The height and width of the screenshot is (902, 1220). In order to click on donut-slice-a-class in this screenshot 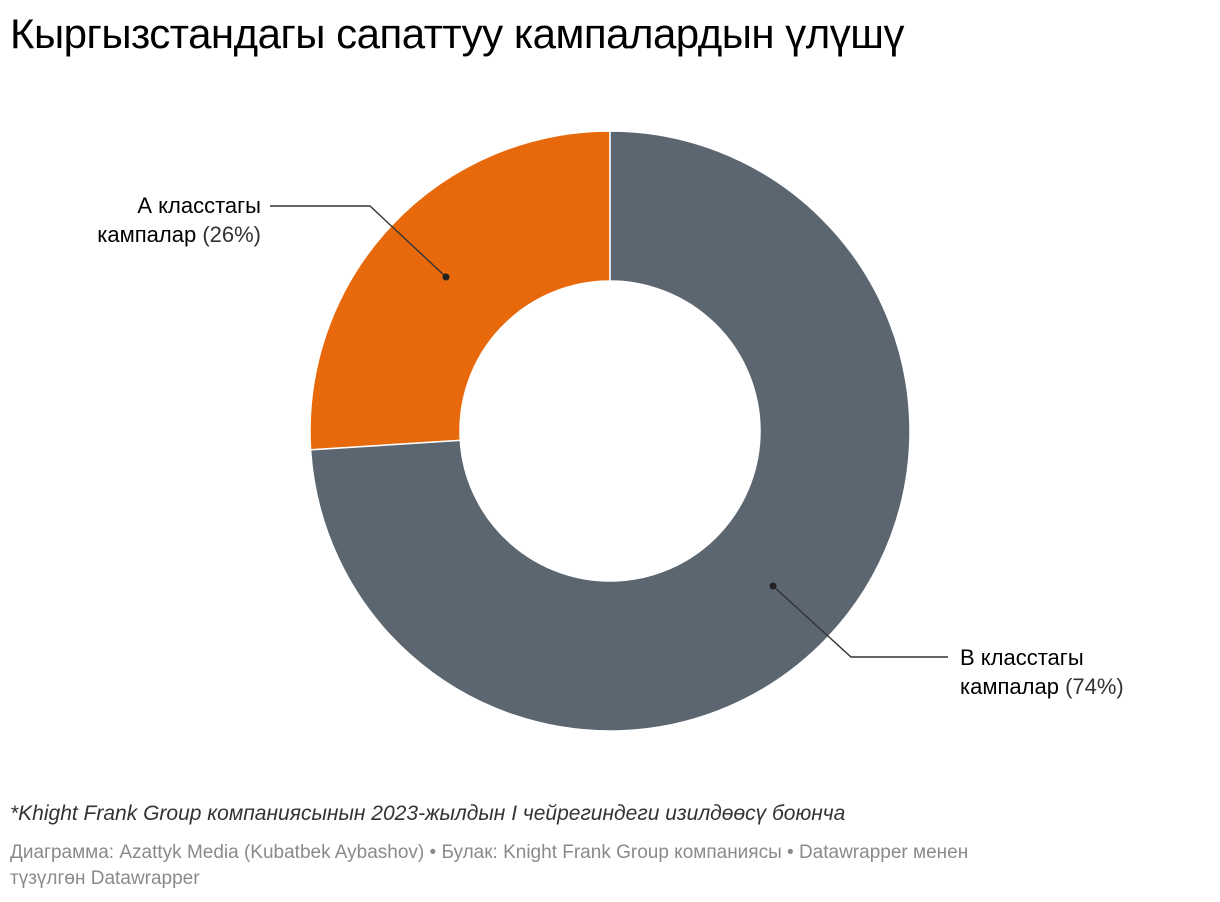, I will do `click(460, 290)`.